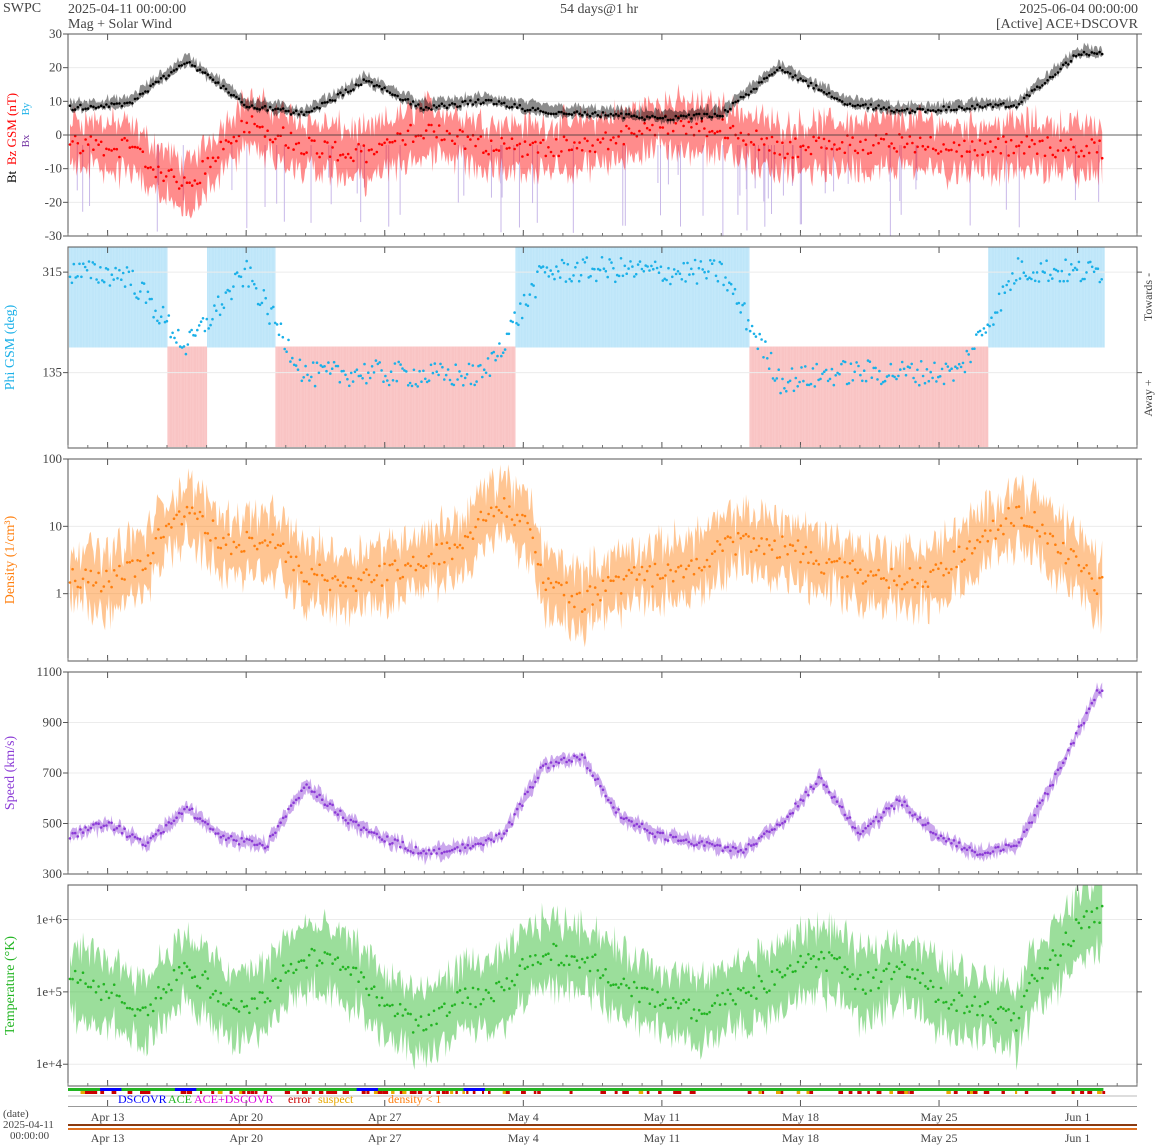 The height and width of the screenshot is (1146, 1158). What do you see at coordinates (55, 67) in the screenshot?
I see `mag-y-label: 20` at bounding box center [55, 67].